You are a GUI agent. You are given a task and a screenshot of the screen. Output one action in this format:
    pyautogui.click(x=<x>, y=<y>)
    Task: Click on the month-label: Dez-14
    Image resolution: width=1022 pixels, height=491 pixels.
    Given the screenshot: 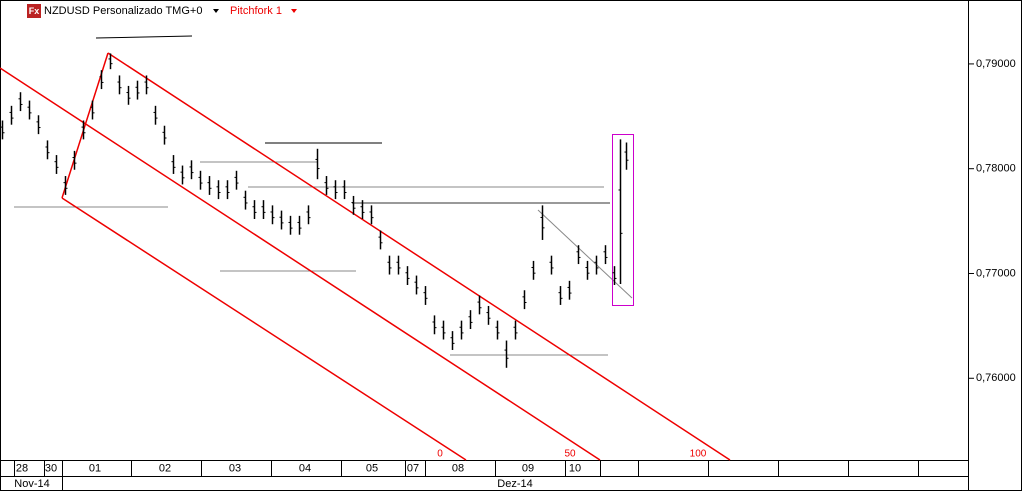 What is the action you would take?
    pyautogui.click(x=514, y=484)
    